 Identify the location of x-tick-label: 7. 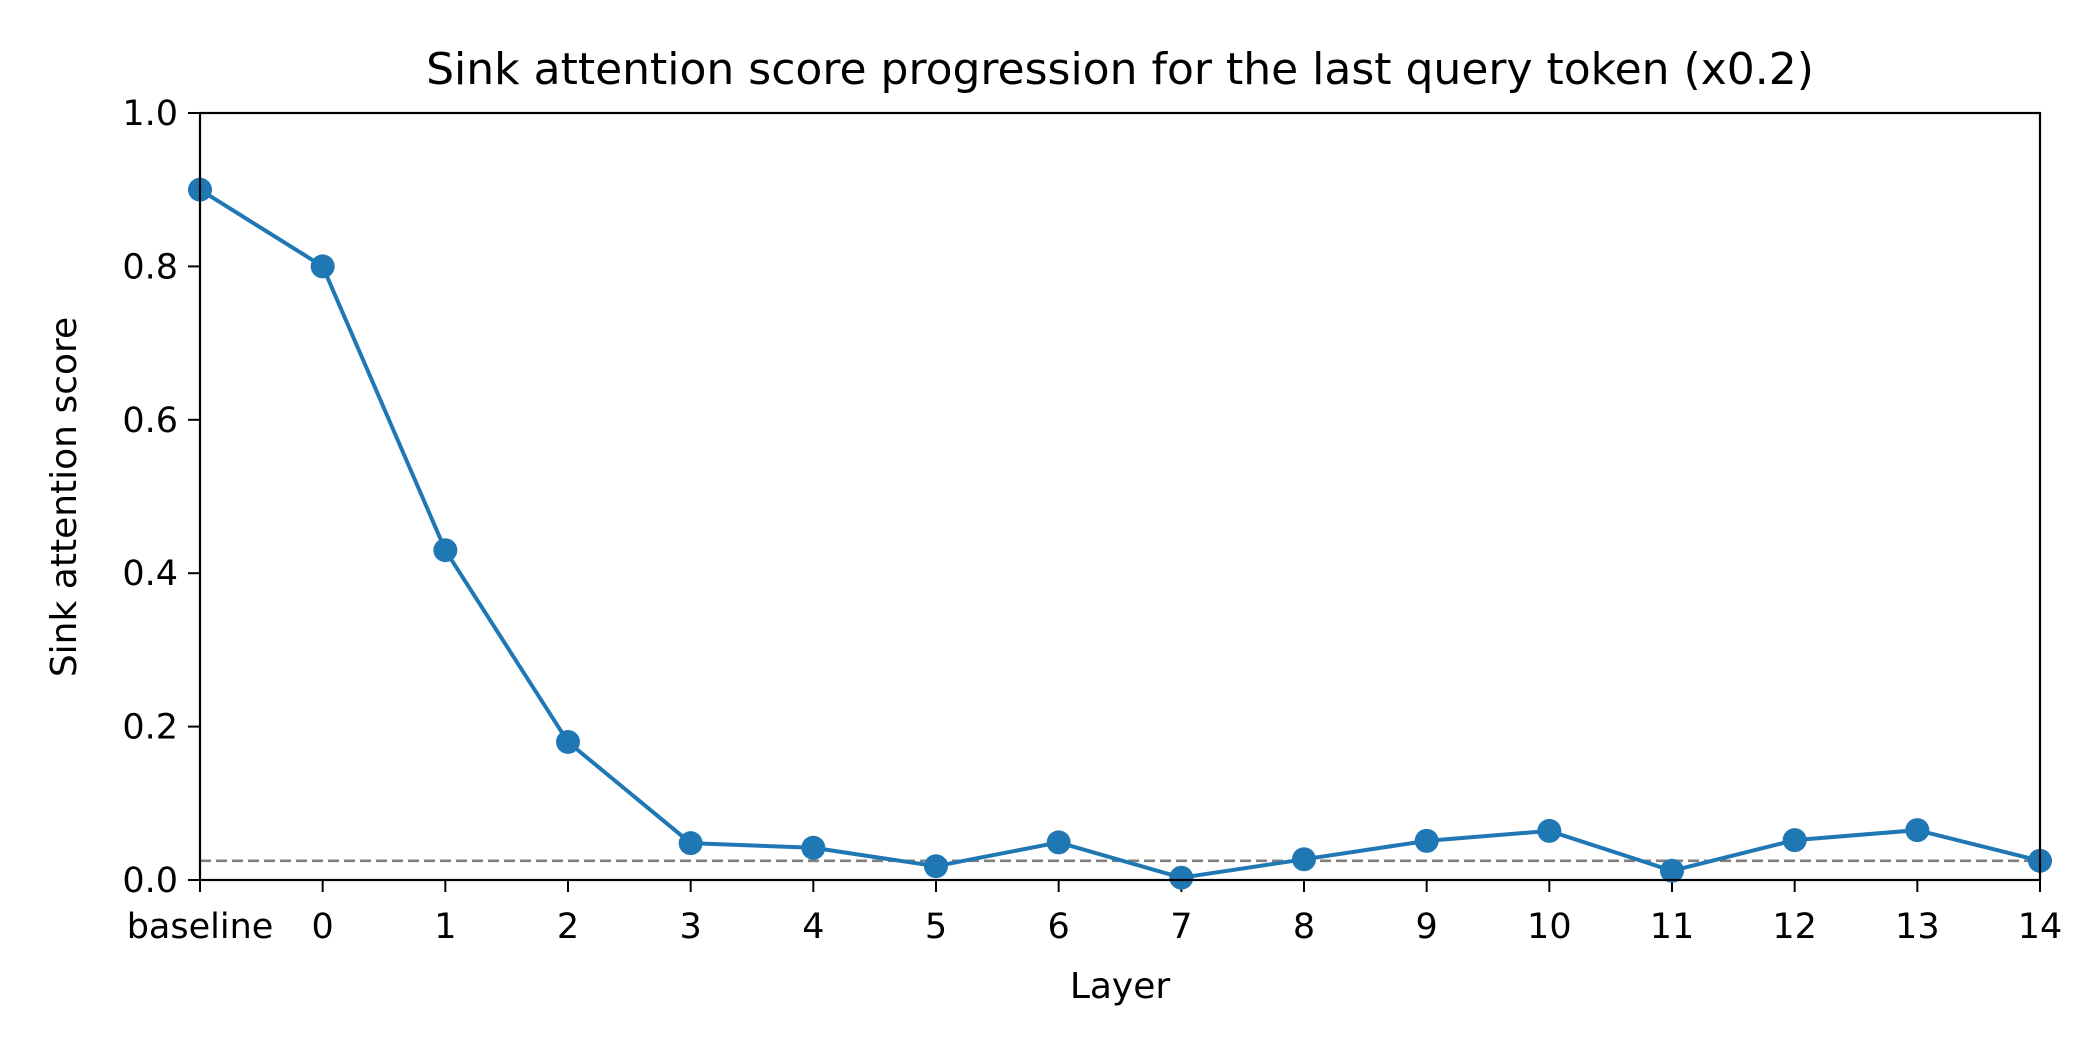
(1181, 927).